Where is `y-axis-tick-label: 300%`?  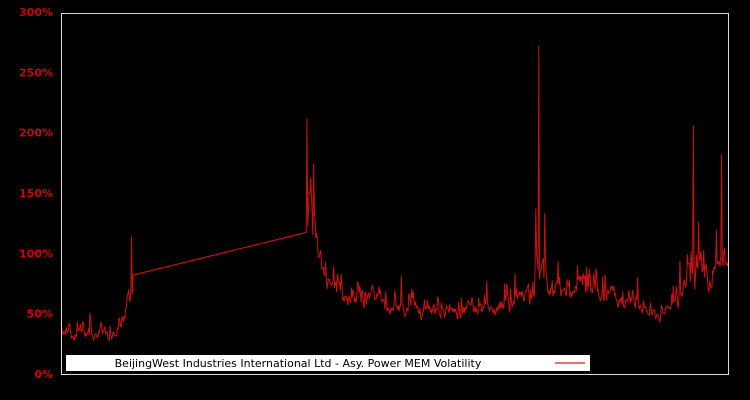 y-axis-tick-label: 300% is located at coordinates (36, 12).